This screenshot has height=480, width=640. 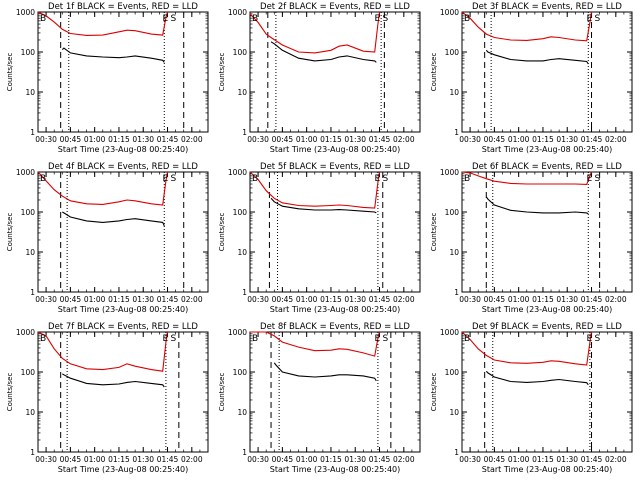 I want to click on chart-title: Det 4f BLACK = Events, RED = LLD, so click(x=123, y=167).